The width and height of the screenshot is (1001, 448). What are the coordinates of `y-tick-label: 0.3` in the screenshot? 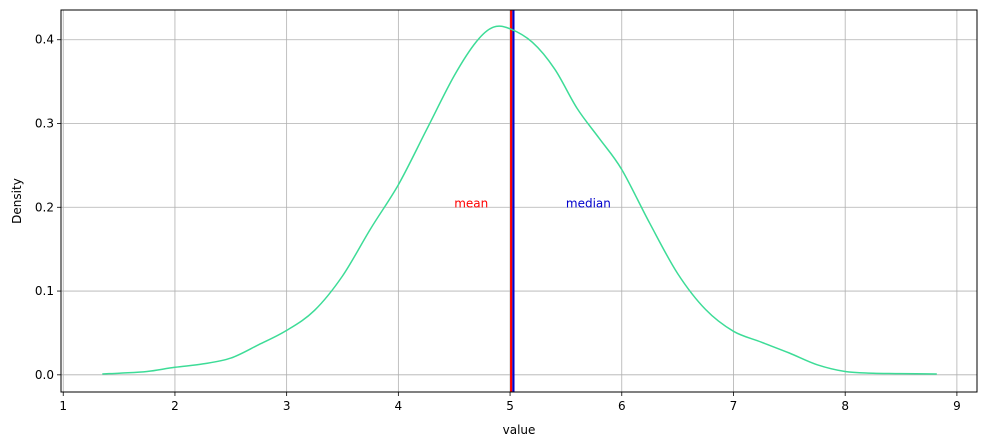 It's located at (44, 124).